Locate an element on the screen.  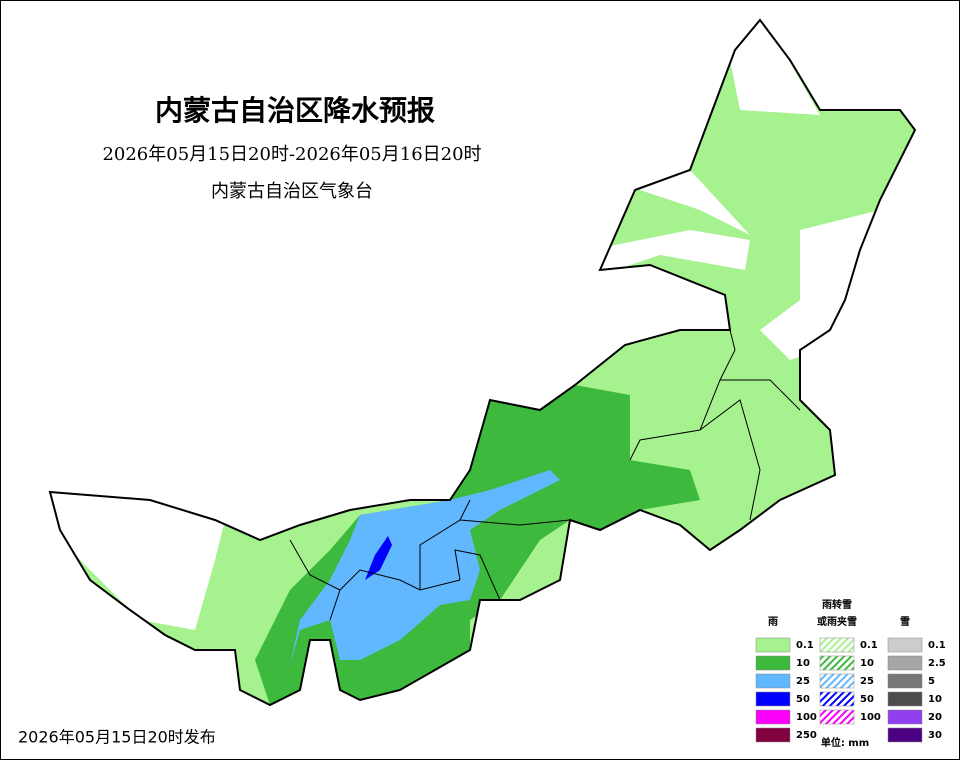
release-time: 2026年05月15日20时发布 is located at coordinates (117, 737).